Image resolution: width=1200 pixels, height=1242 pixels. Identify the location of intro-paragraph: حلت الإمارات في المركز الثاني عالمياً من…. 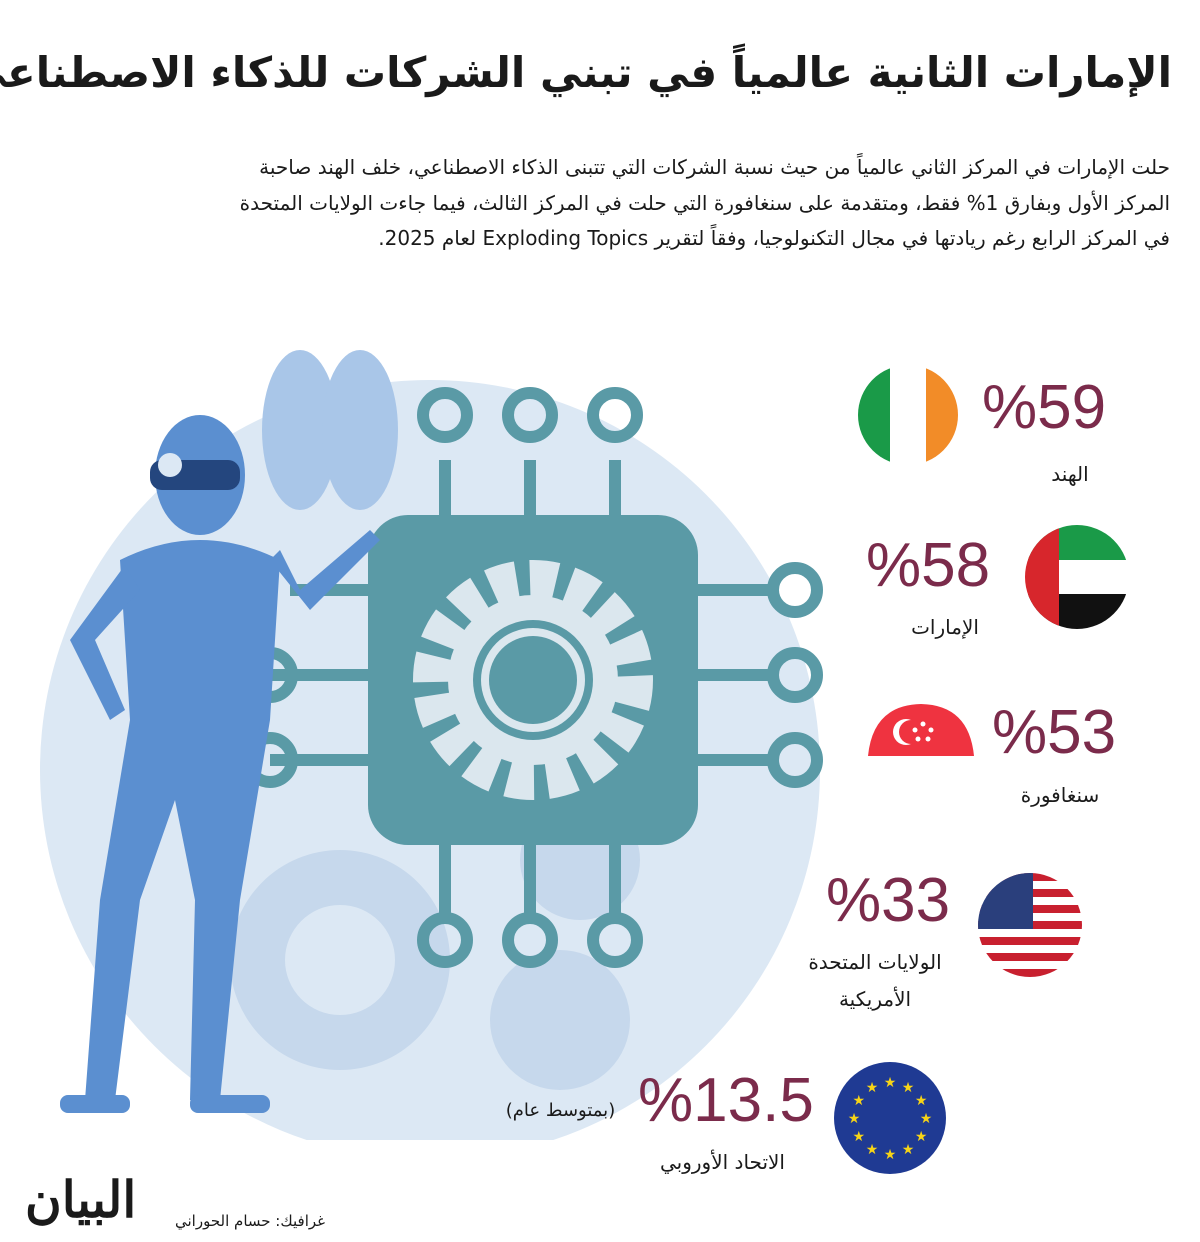
(704, 202).